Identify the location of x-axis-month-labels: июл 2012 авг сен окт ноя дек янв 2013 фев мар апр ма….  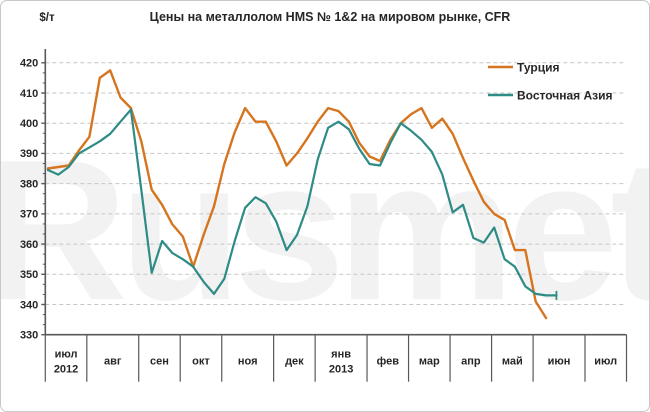
(335, 362).